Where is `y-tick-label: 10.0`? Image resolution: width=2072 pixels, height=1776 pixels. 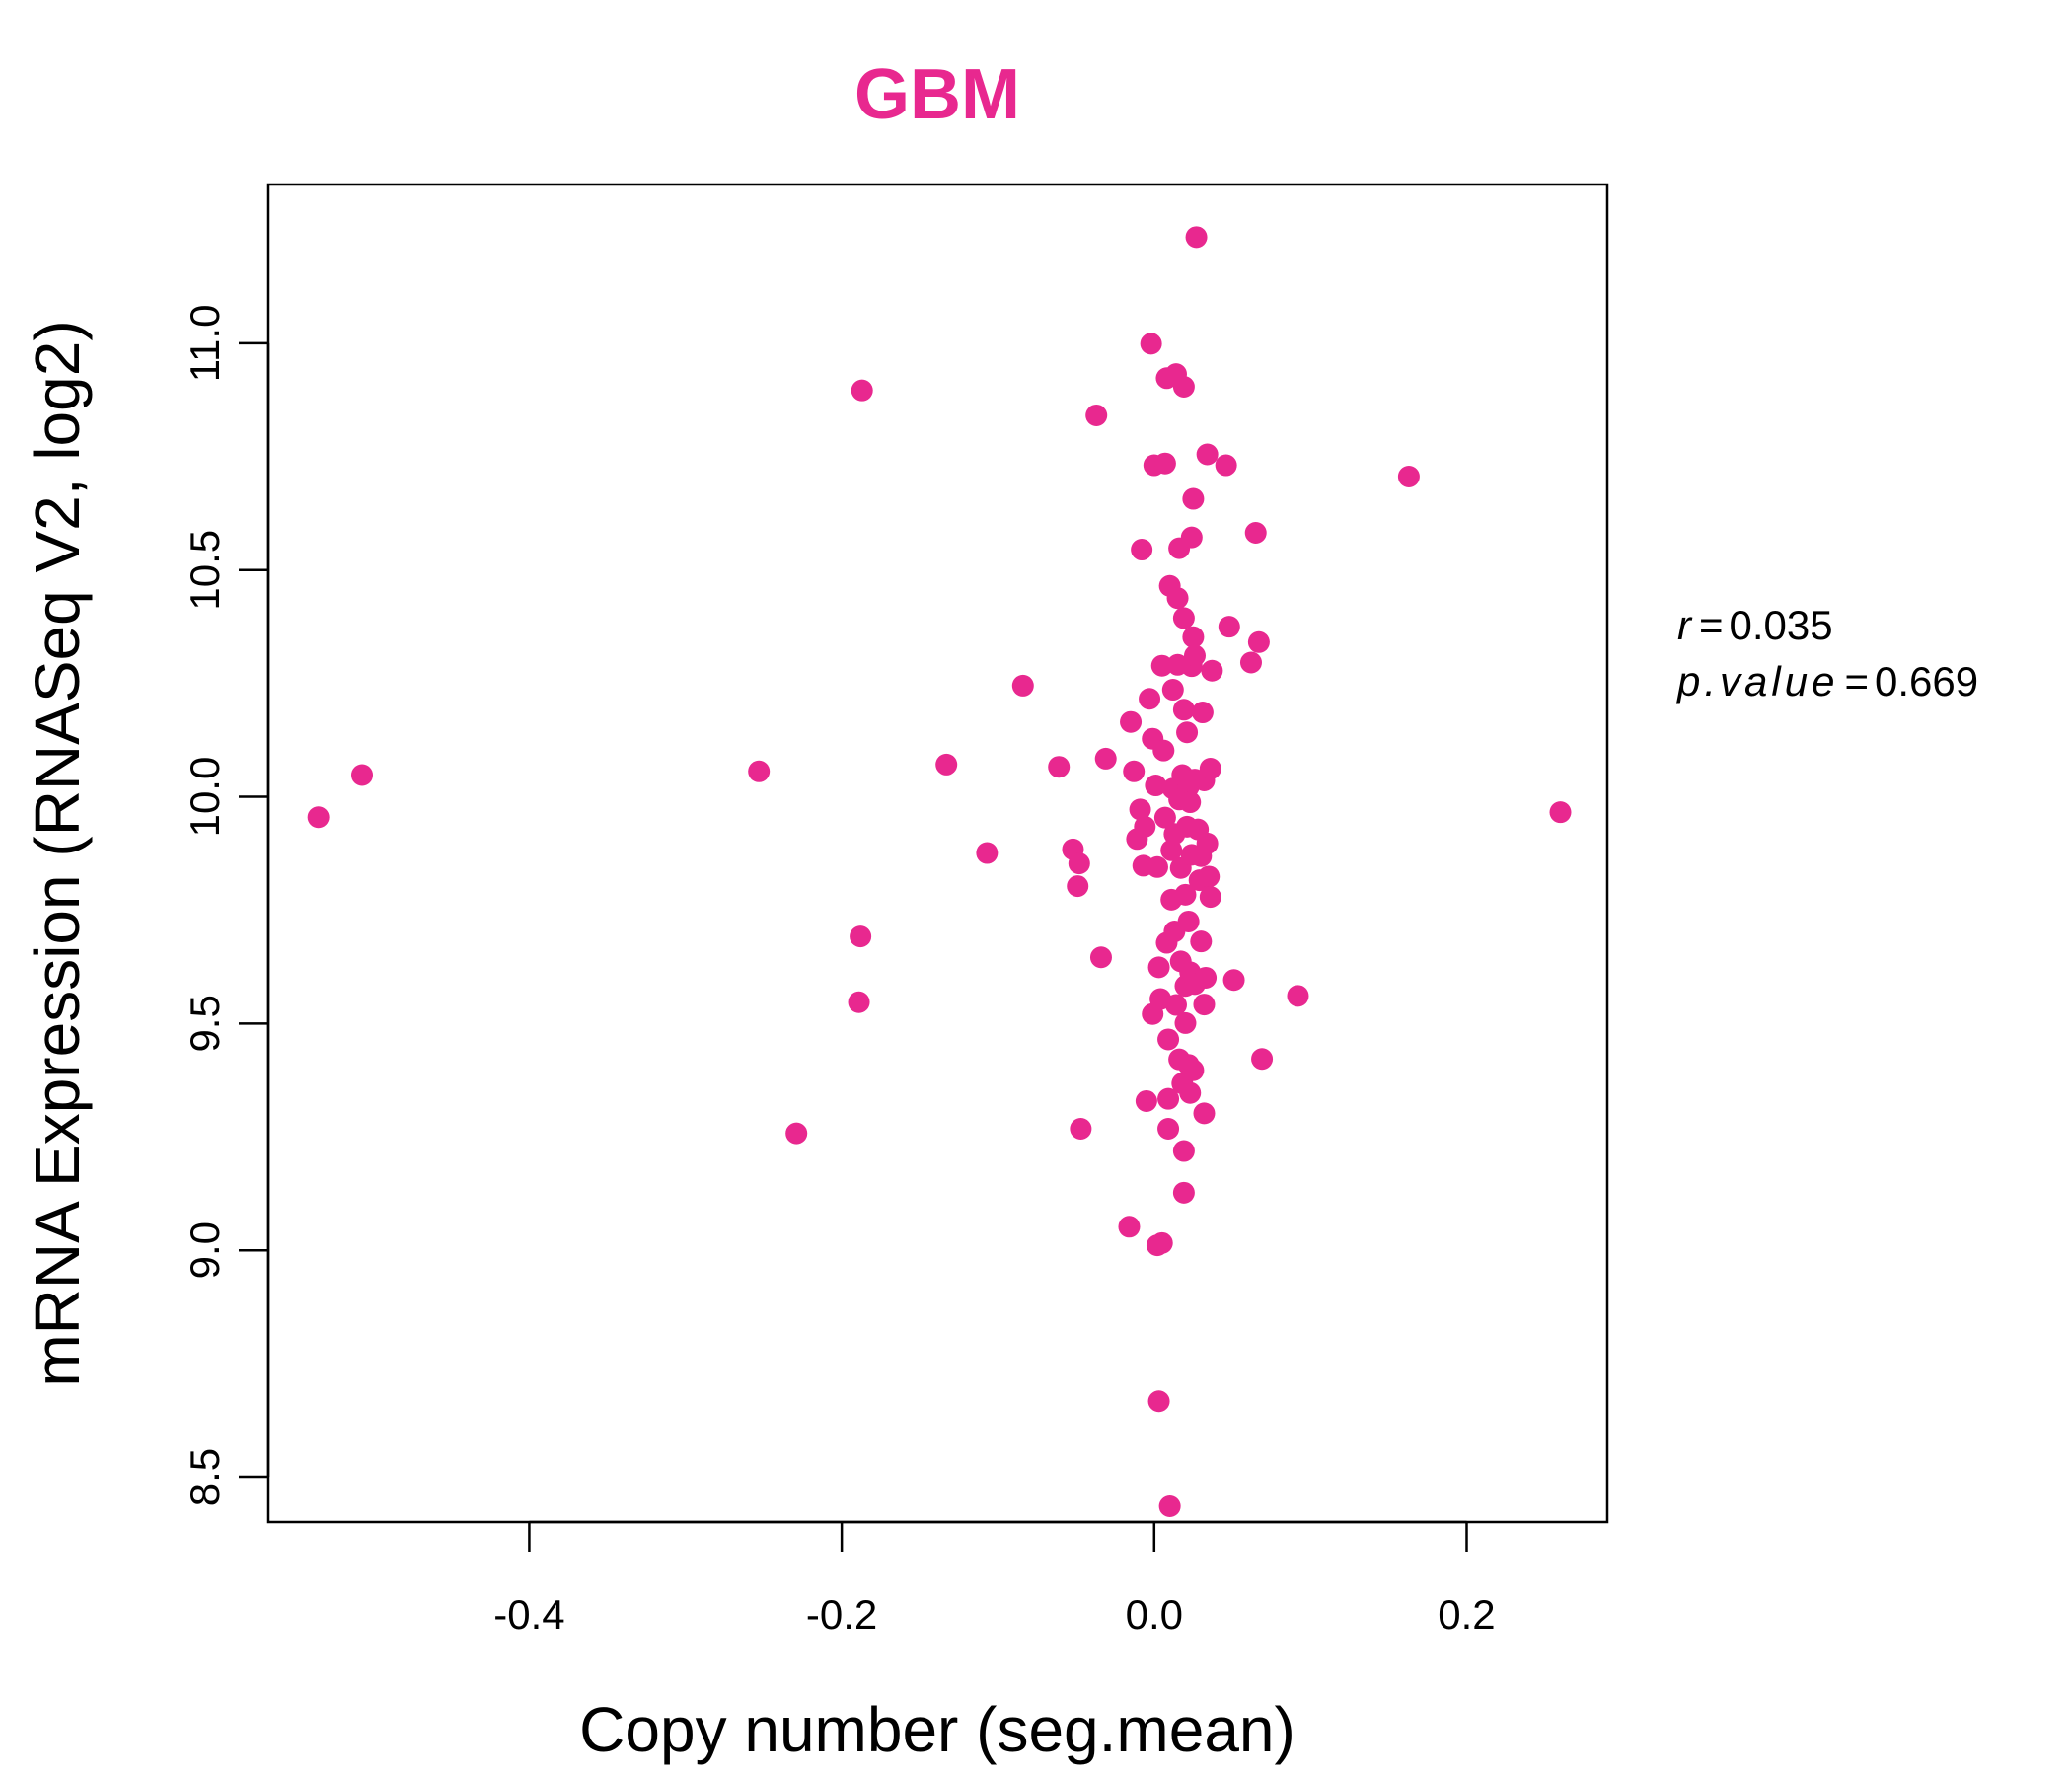
y-tick-label: 10.0 is located at coordinates (205, 798).